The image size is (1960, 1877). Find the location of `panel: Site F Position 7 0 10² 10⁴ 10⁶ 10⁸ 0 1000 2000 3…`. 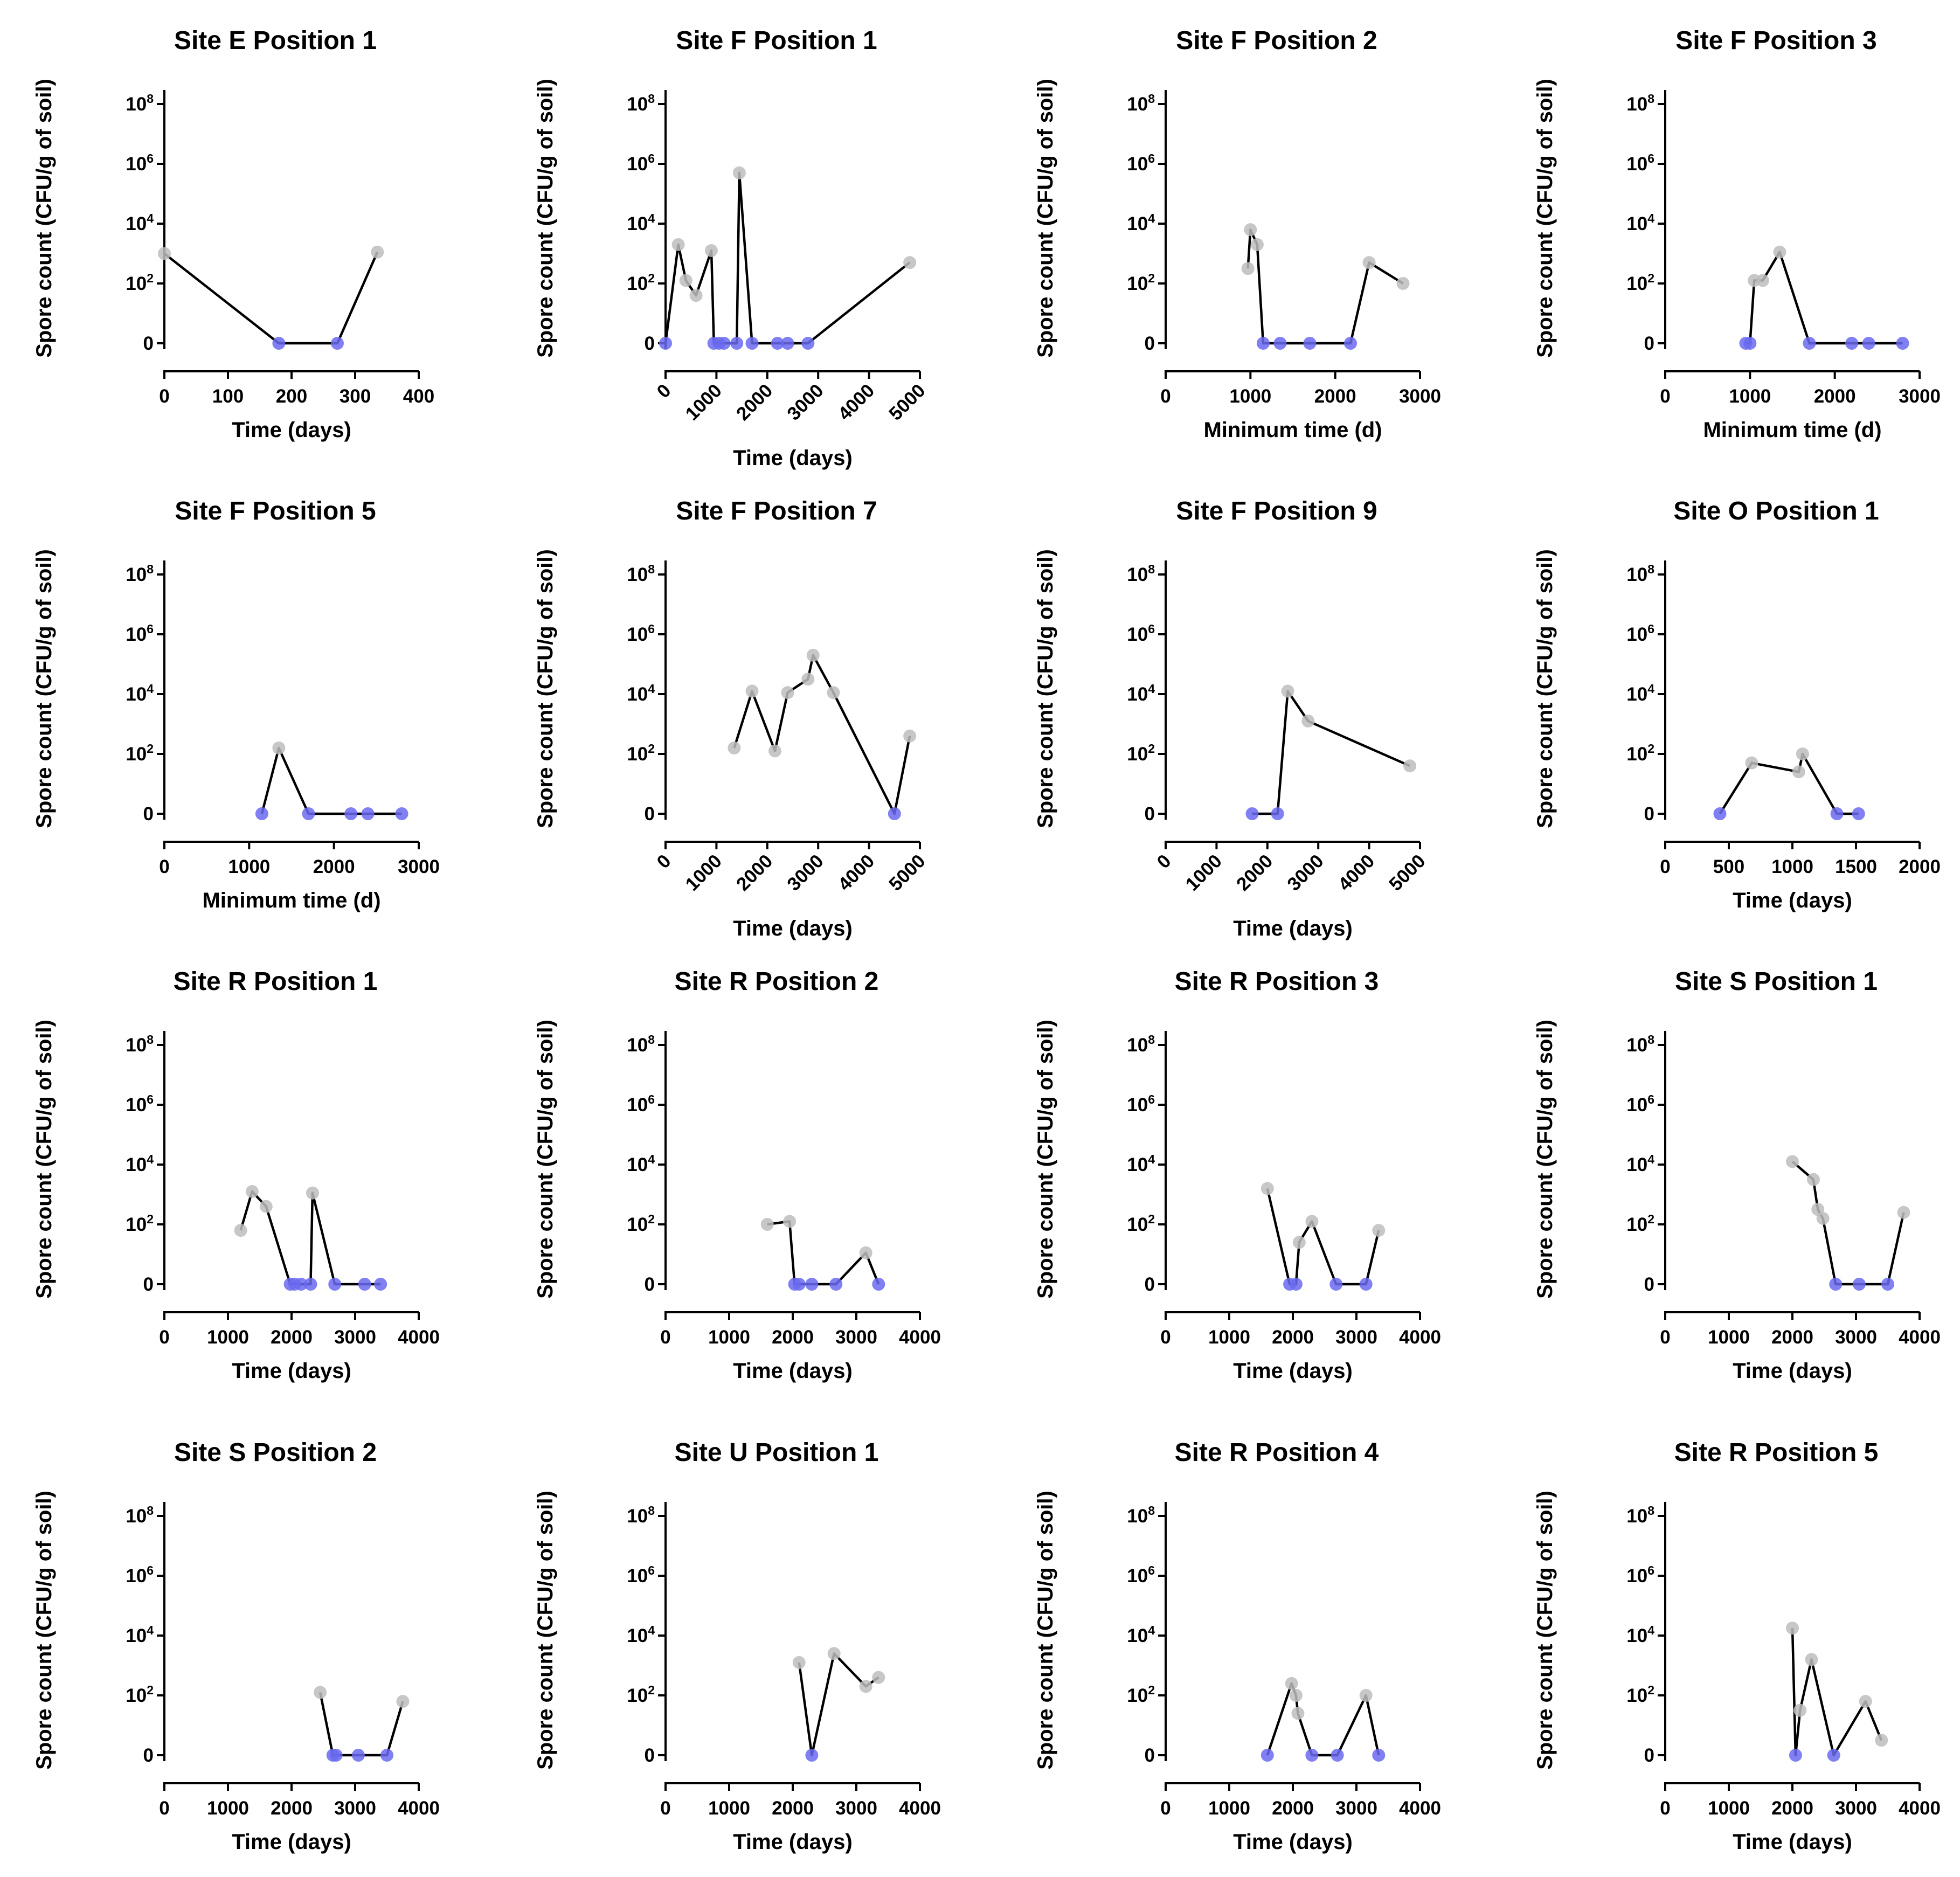

panel: Site F Position 7 0 10² 10⁴ 10⁶ 10⁸ 0 1000 2000 3… is located at coordinates (732, 718).